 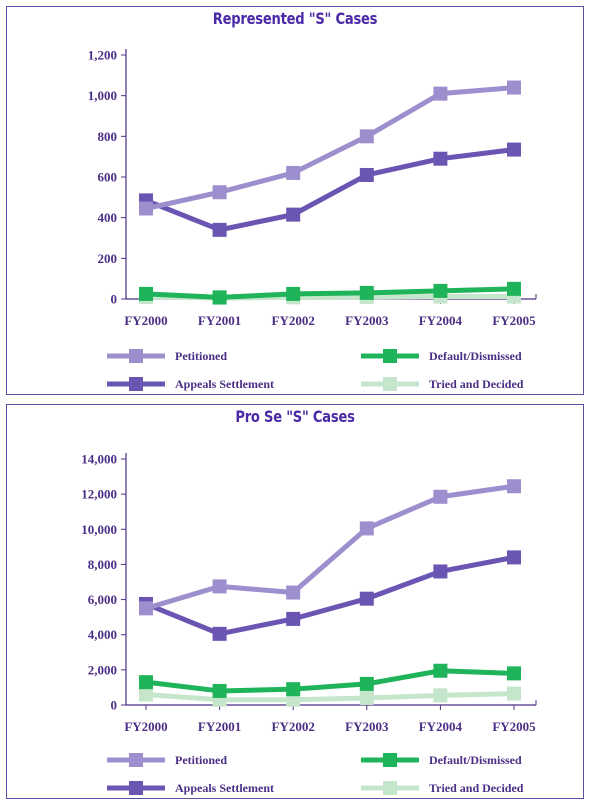 I want to click on y-tick-label: 1,200, so click(x=102, y=55).